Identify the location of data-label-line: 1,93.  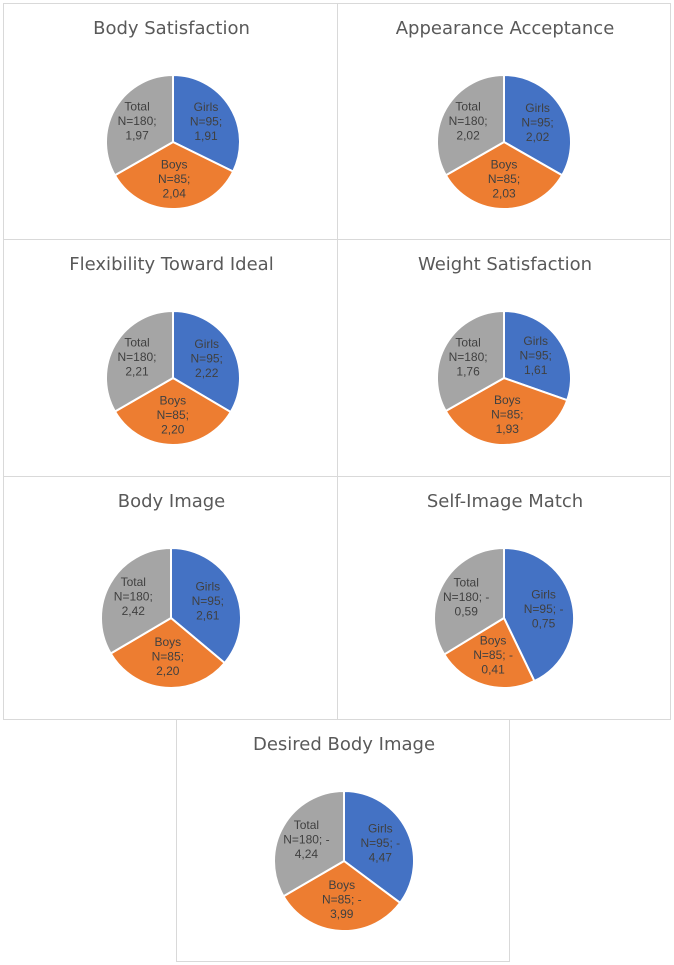
(508, 429).